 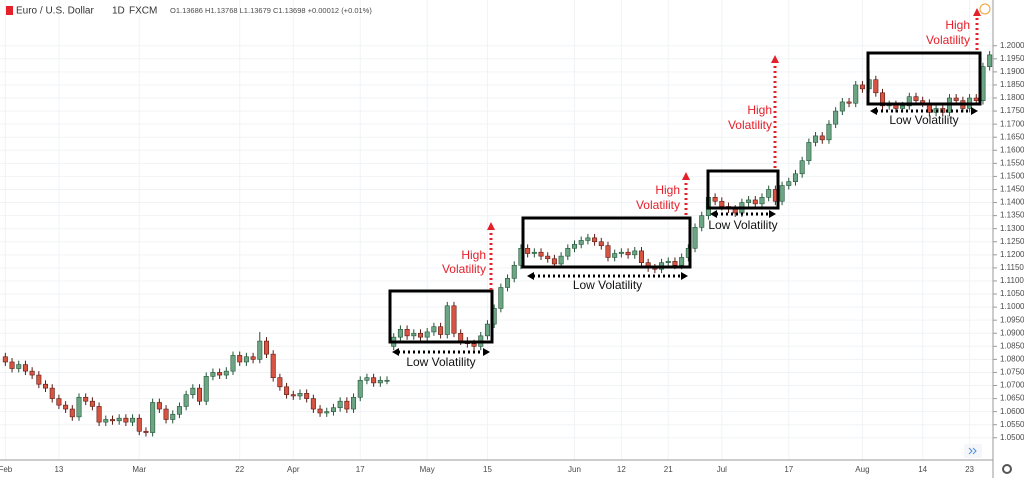 I want to click on x-tick-label: Feb, so click(x=6, y=469).